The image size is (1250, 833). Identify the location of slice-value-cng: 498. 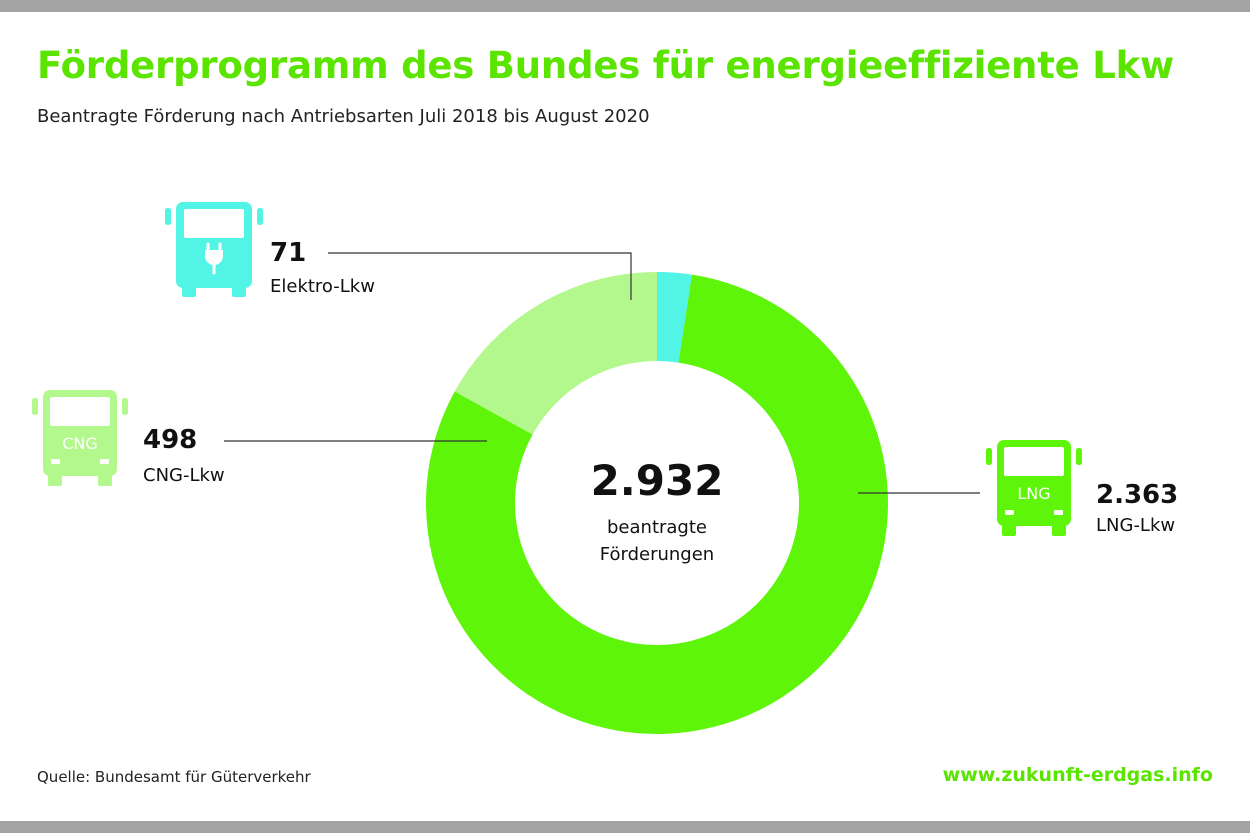
(170, 440).